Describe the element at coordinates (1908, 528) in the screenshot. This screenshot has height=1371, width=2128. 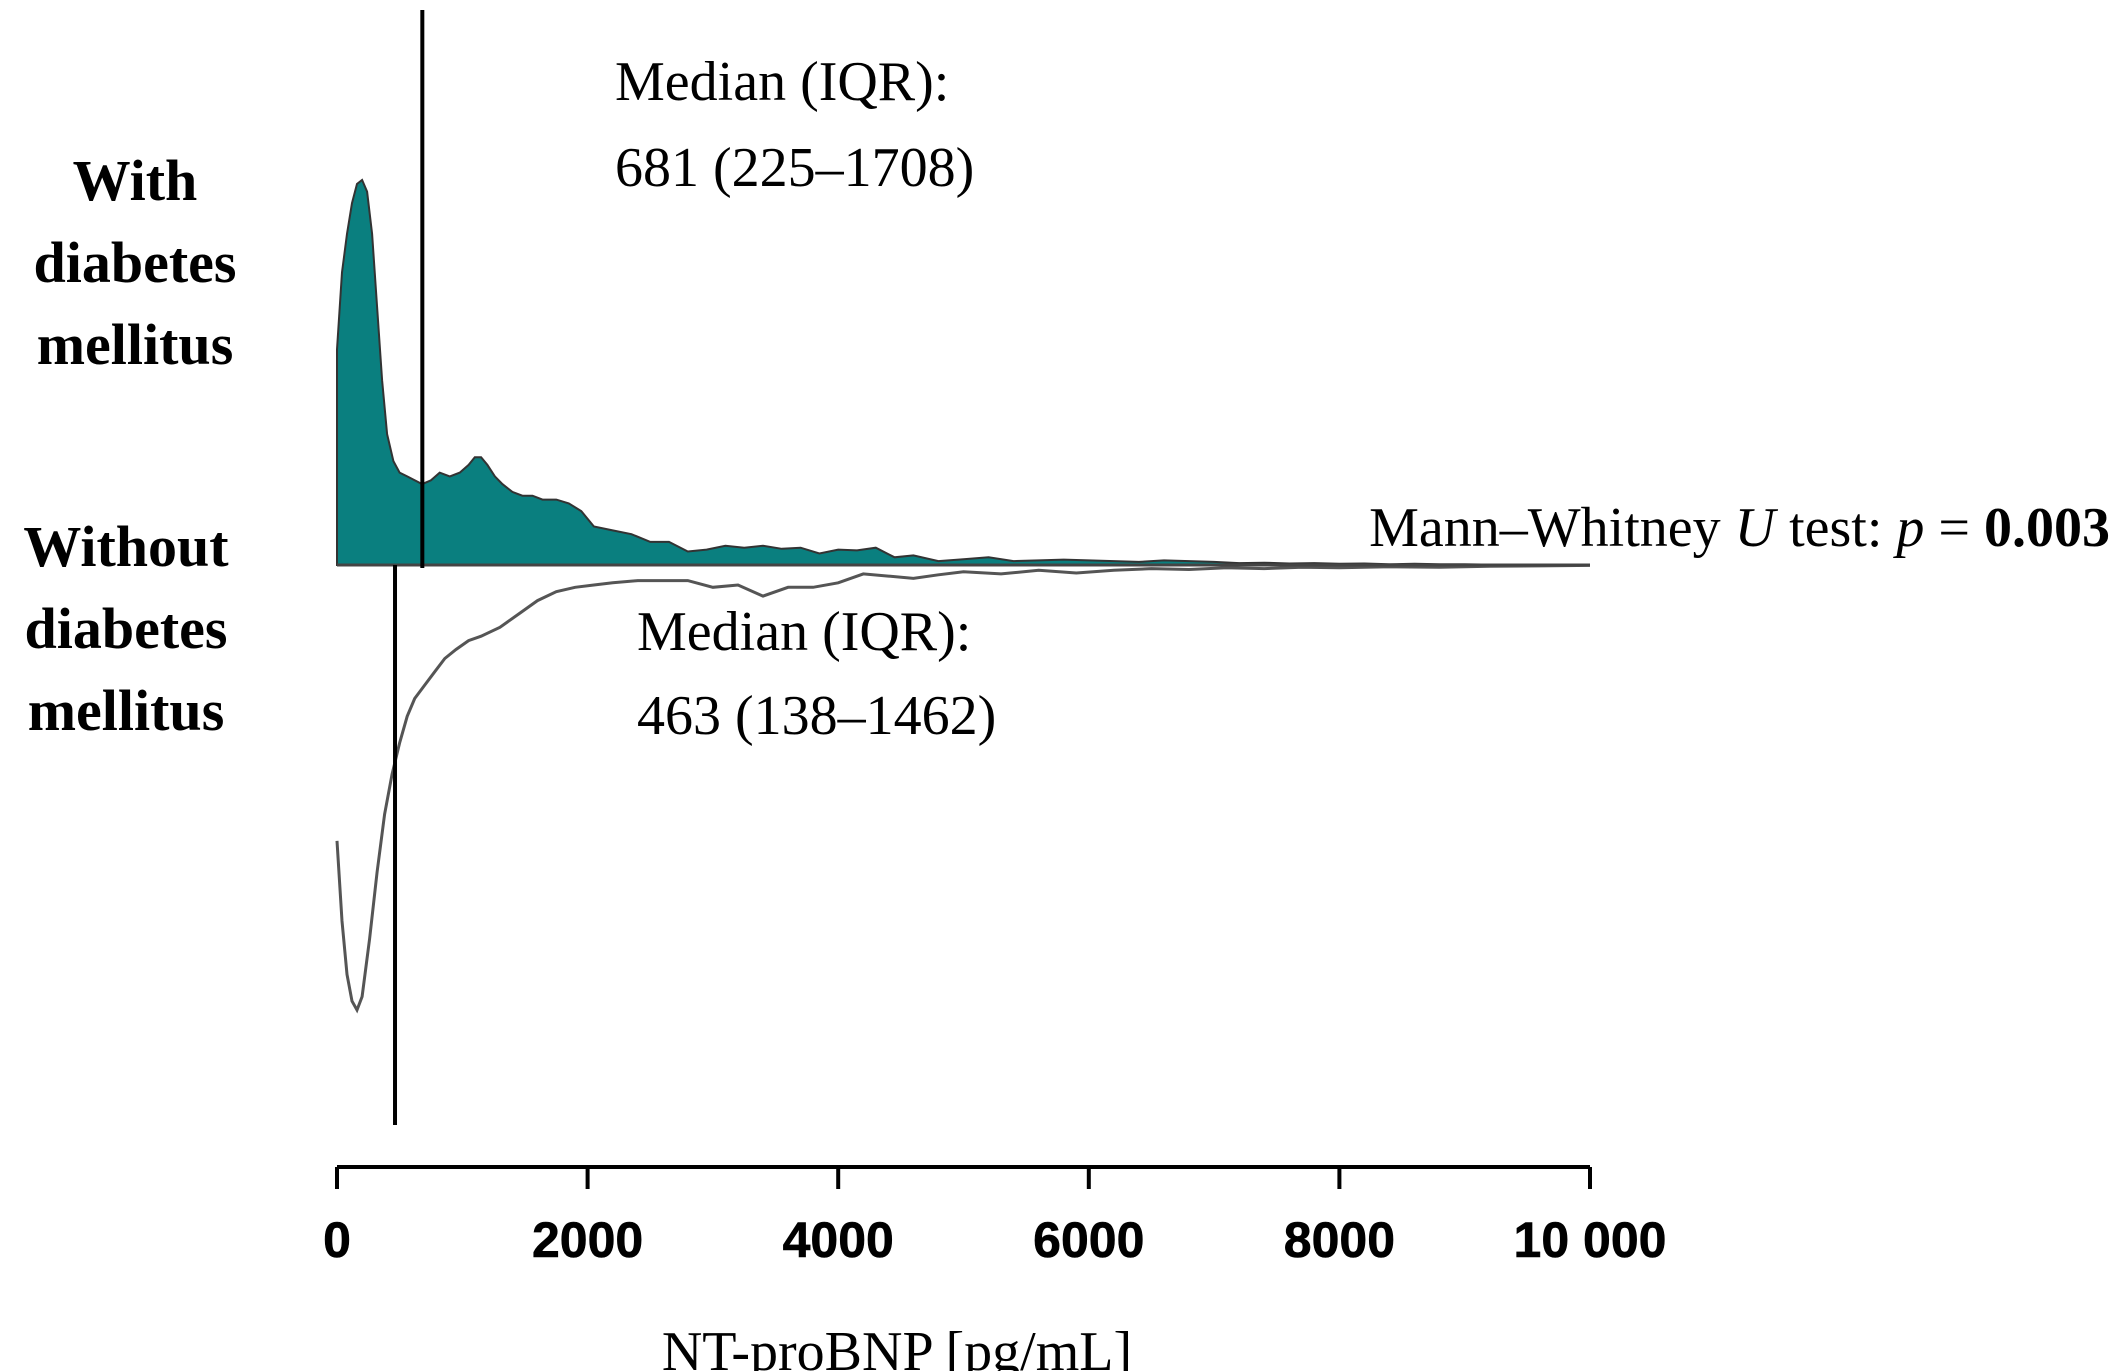
I see `test-p-symbol: p` at that location.